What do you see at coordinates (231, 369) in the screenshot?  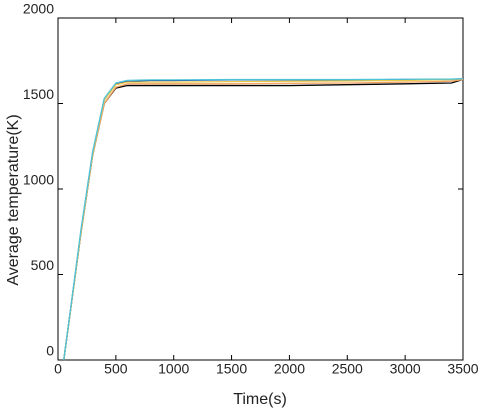 I see `x-tick-label: 1500` at bounding box center [231, 369].